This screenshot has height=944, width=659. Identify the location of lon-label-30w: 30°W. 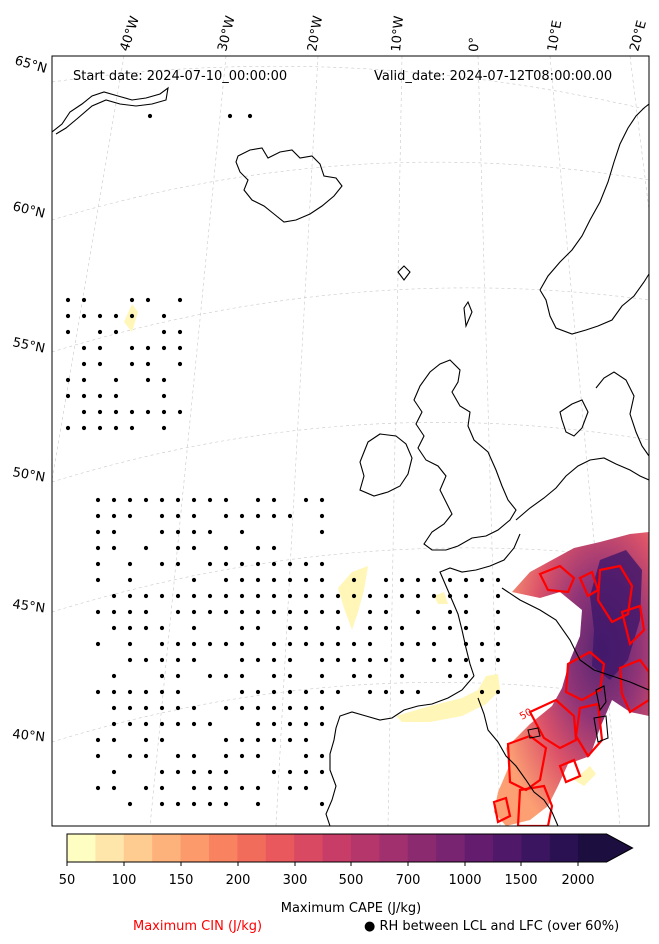
(226, 33).